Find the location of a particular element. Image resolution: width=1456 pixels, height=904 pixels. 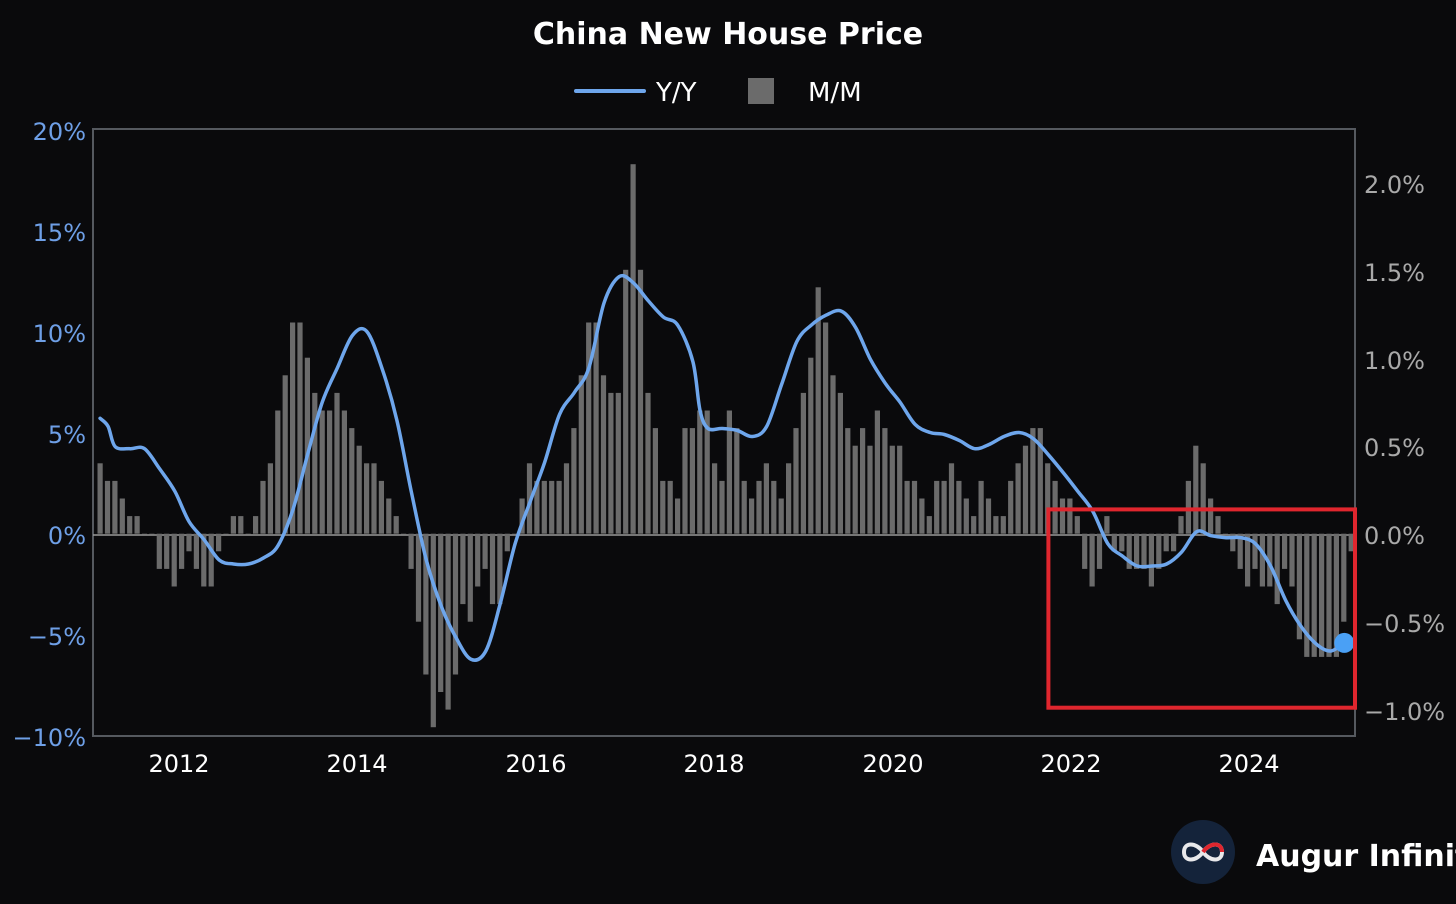

right-axis-ticks: 2.0% 1.5% 1.0% 0.5% 0.0% −0.5% −1.0% is located at coordinates (1404, 448).